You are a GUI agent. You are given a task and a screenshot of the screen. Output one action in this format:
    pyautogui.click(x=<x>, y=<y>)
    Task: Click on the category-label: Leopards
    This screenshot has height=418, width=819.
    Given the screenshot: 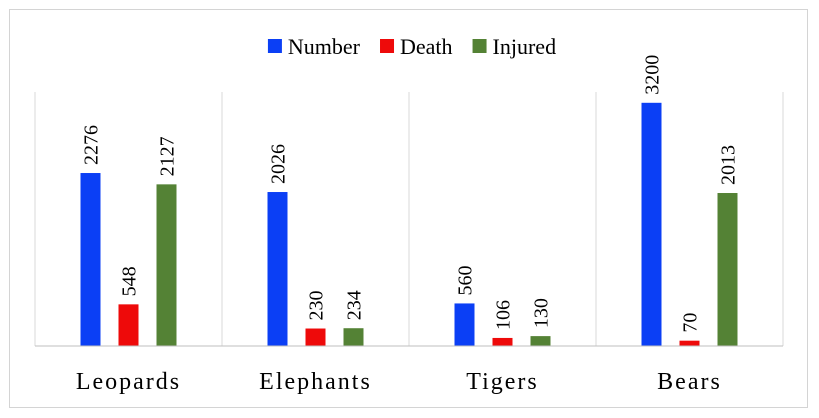 What is the action you would take?
    pyautogui.click(x=128, y=382)
    